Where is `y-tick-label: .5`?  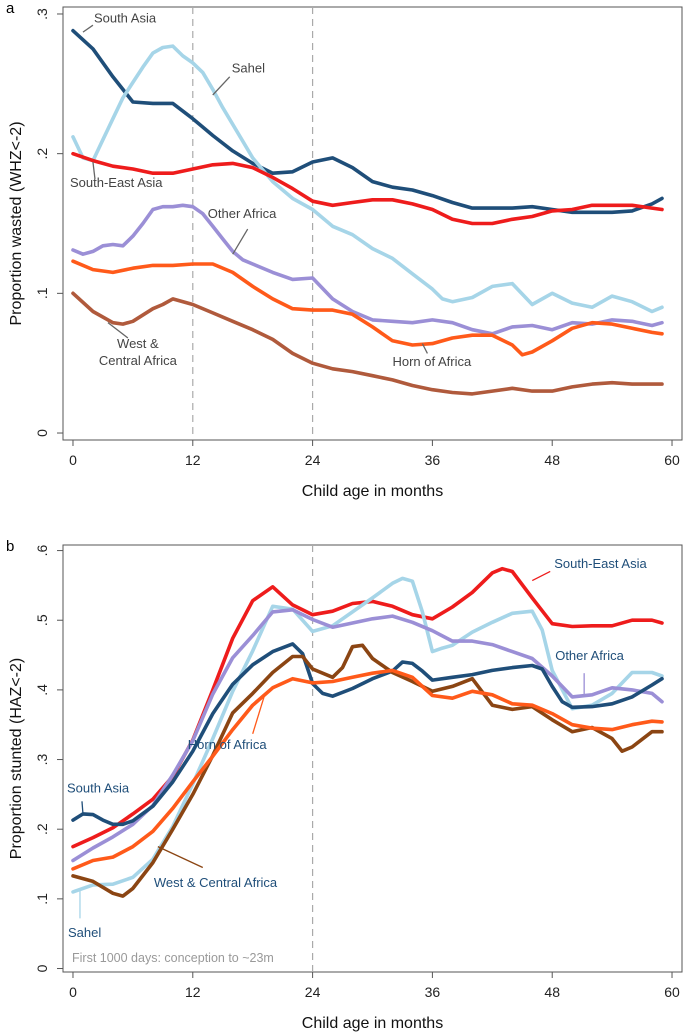 y-tick-label: .5 is located at coordinates (42, 620).